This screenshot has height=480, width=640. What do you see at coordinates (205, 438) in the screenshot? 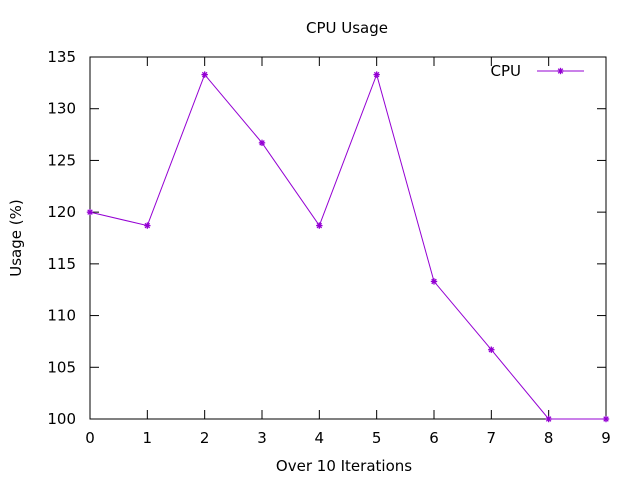
I see `x-tick-label: 2` at bounding box center [205, 438].